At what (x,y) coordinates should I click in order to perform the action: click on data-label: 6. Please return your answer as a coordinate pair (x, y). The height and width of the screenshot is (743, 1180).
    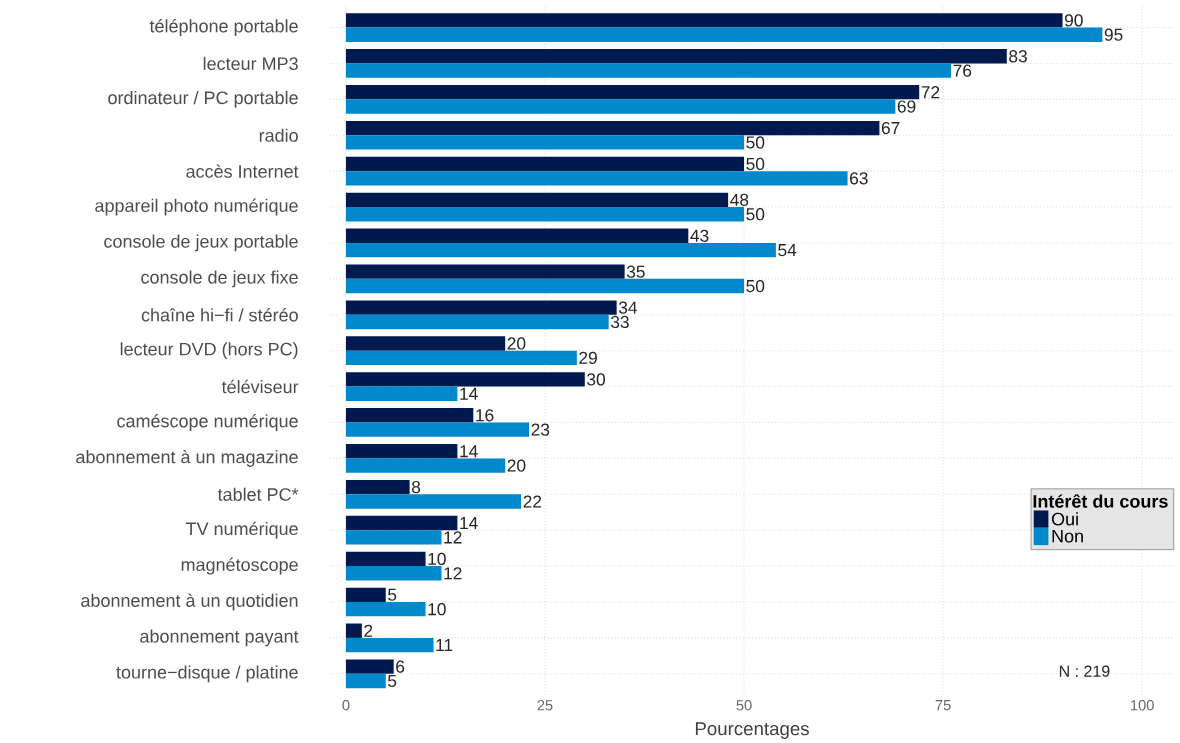
    Looking at the image, I should click on (400, 666).